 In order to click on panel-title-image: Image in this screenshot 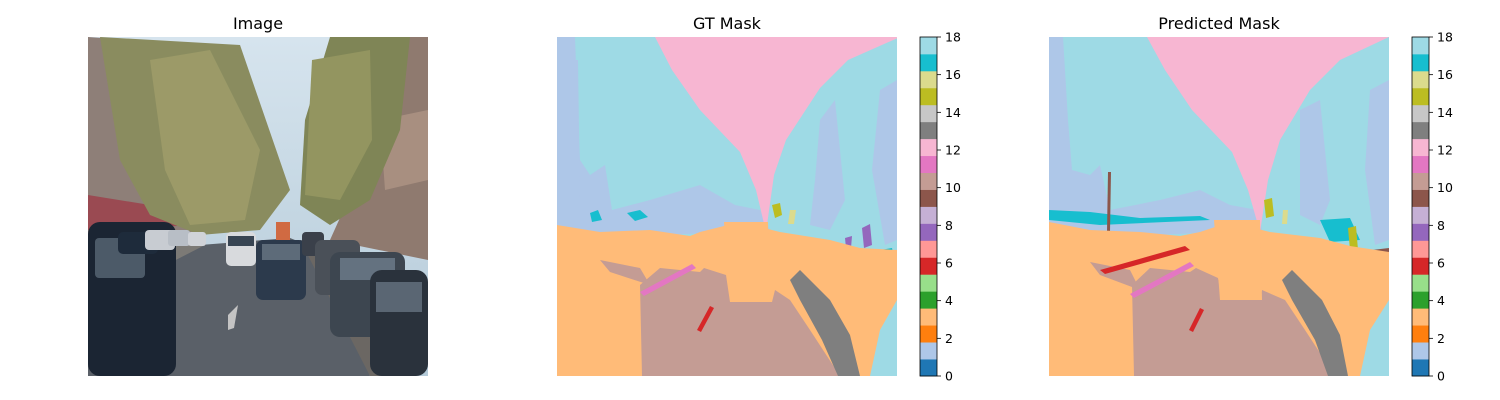, I will do `click(258, 23)`.